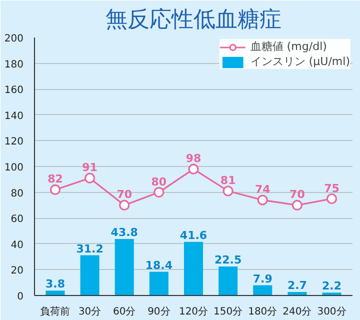  I want to click on data-label: 43.8, so click(124, 232).